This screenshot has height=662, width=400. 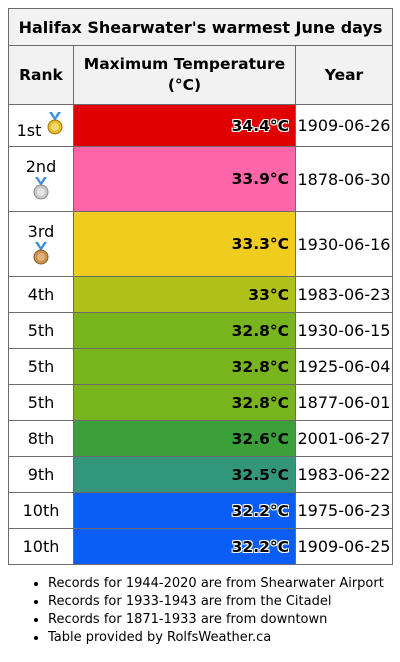 I want to click on table-row: 5th 32.8°C 1925-06-04, so click(x=200, y=366).